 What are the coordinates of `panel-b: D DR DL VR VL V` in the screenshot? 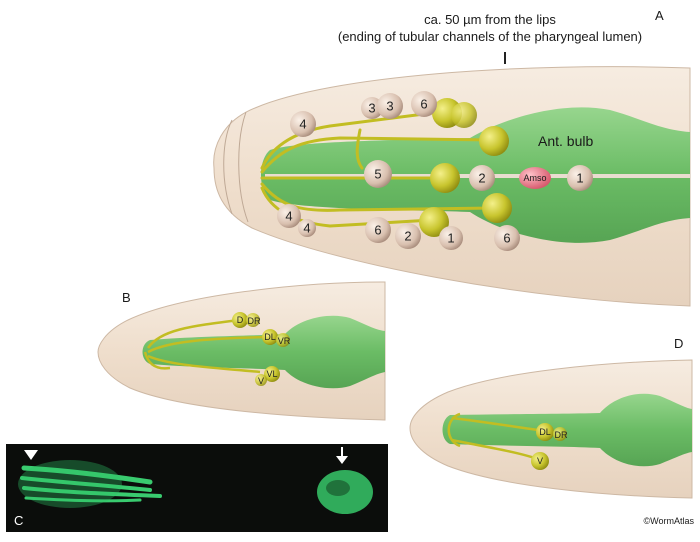 It's located at (241, 351).